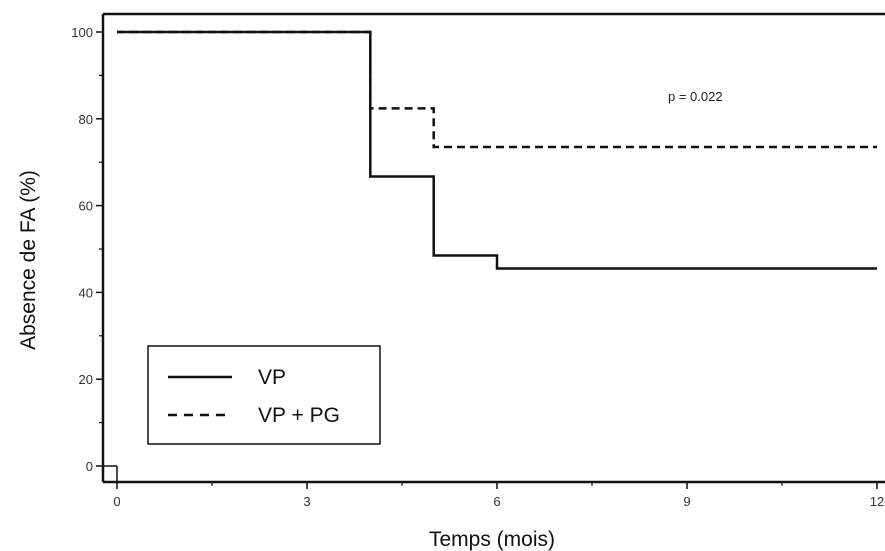 Image resolution: width=885 pixels, height=551 pixels. Describe the element at coordinates (86, 206) in the screenshot. I see `y-tick-label: 60` at that location.